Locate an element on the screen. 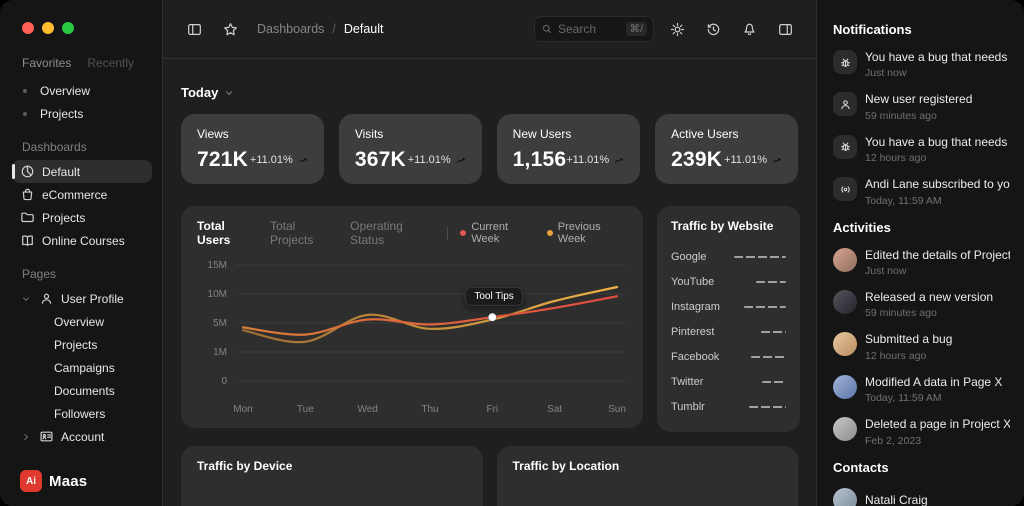 This screenshot has width=1024, height=506. traffic-by-location-card: Traffic by Location is located at coordinates (647, 476).